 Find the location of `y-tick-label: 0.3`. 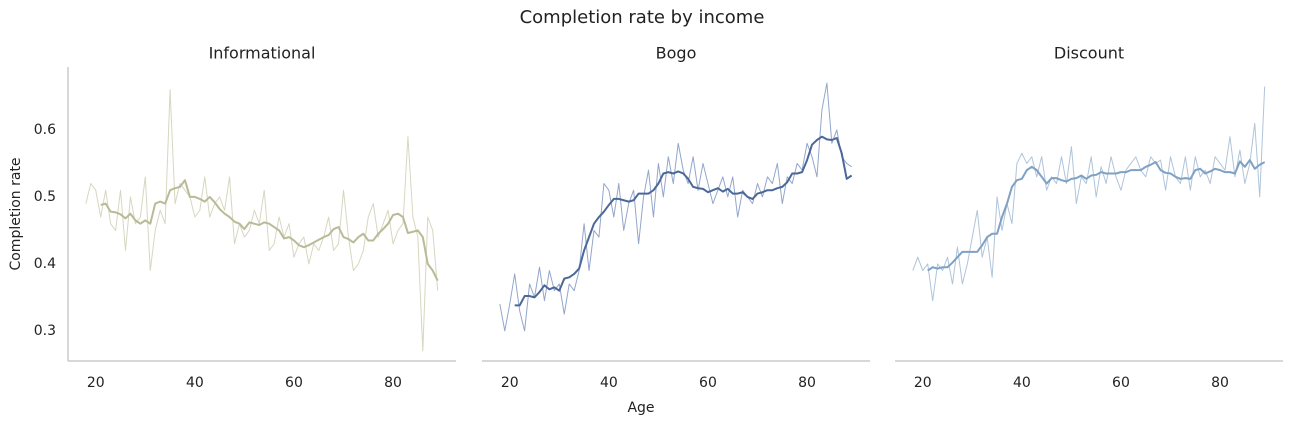

y-tick-label: 0.3 is located at coordinates (45, 331).